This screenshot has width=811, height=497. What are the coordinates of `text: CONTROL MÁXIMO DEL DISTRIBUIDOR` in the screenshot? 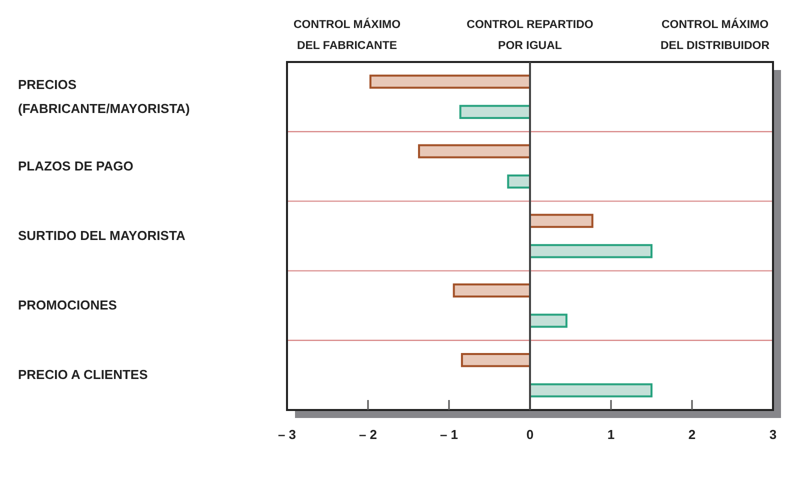 It's located at (715, 34).